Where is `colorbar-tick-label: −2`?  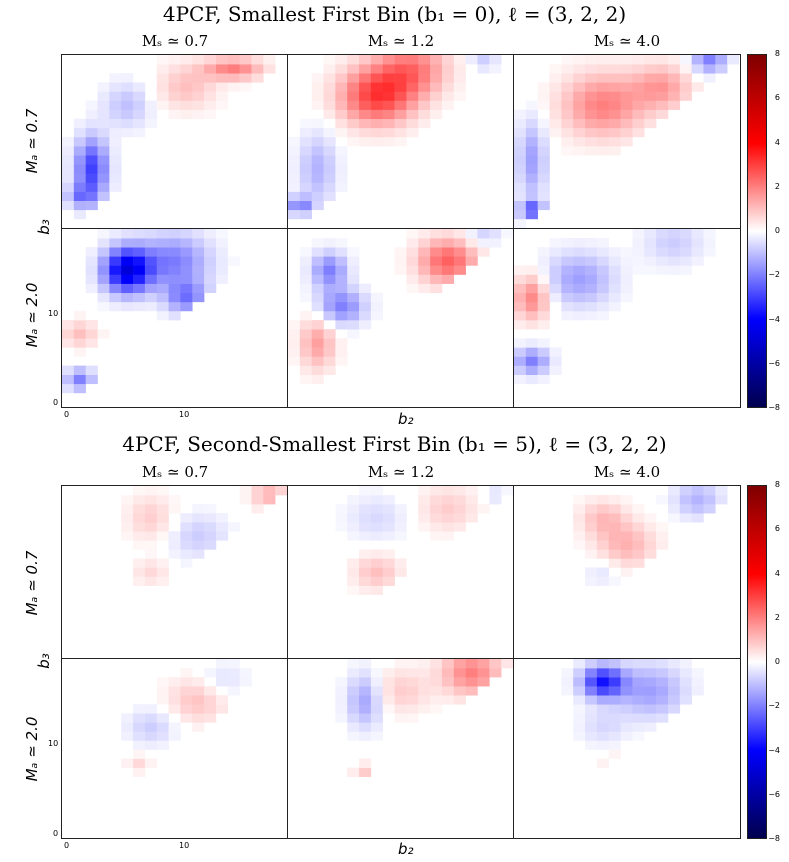 colorbar-tick-label: −2 is located at coordinates (774, 275).